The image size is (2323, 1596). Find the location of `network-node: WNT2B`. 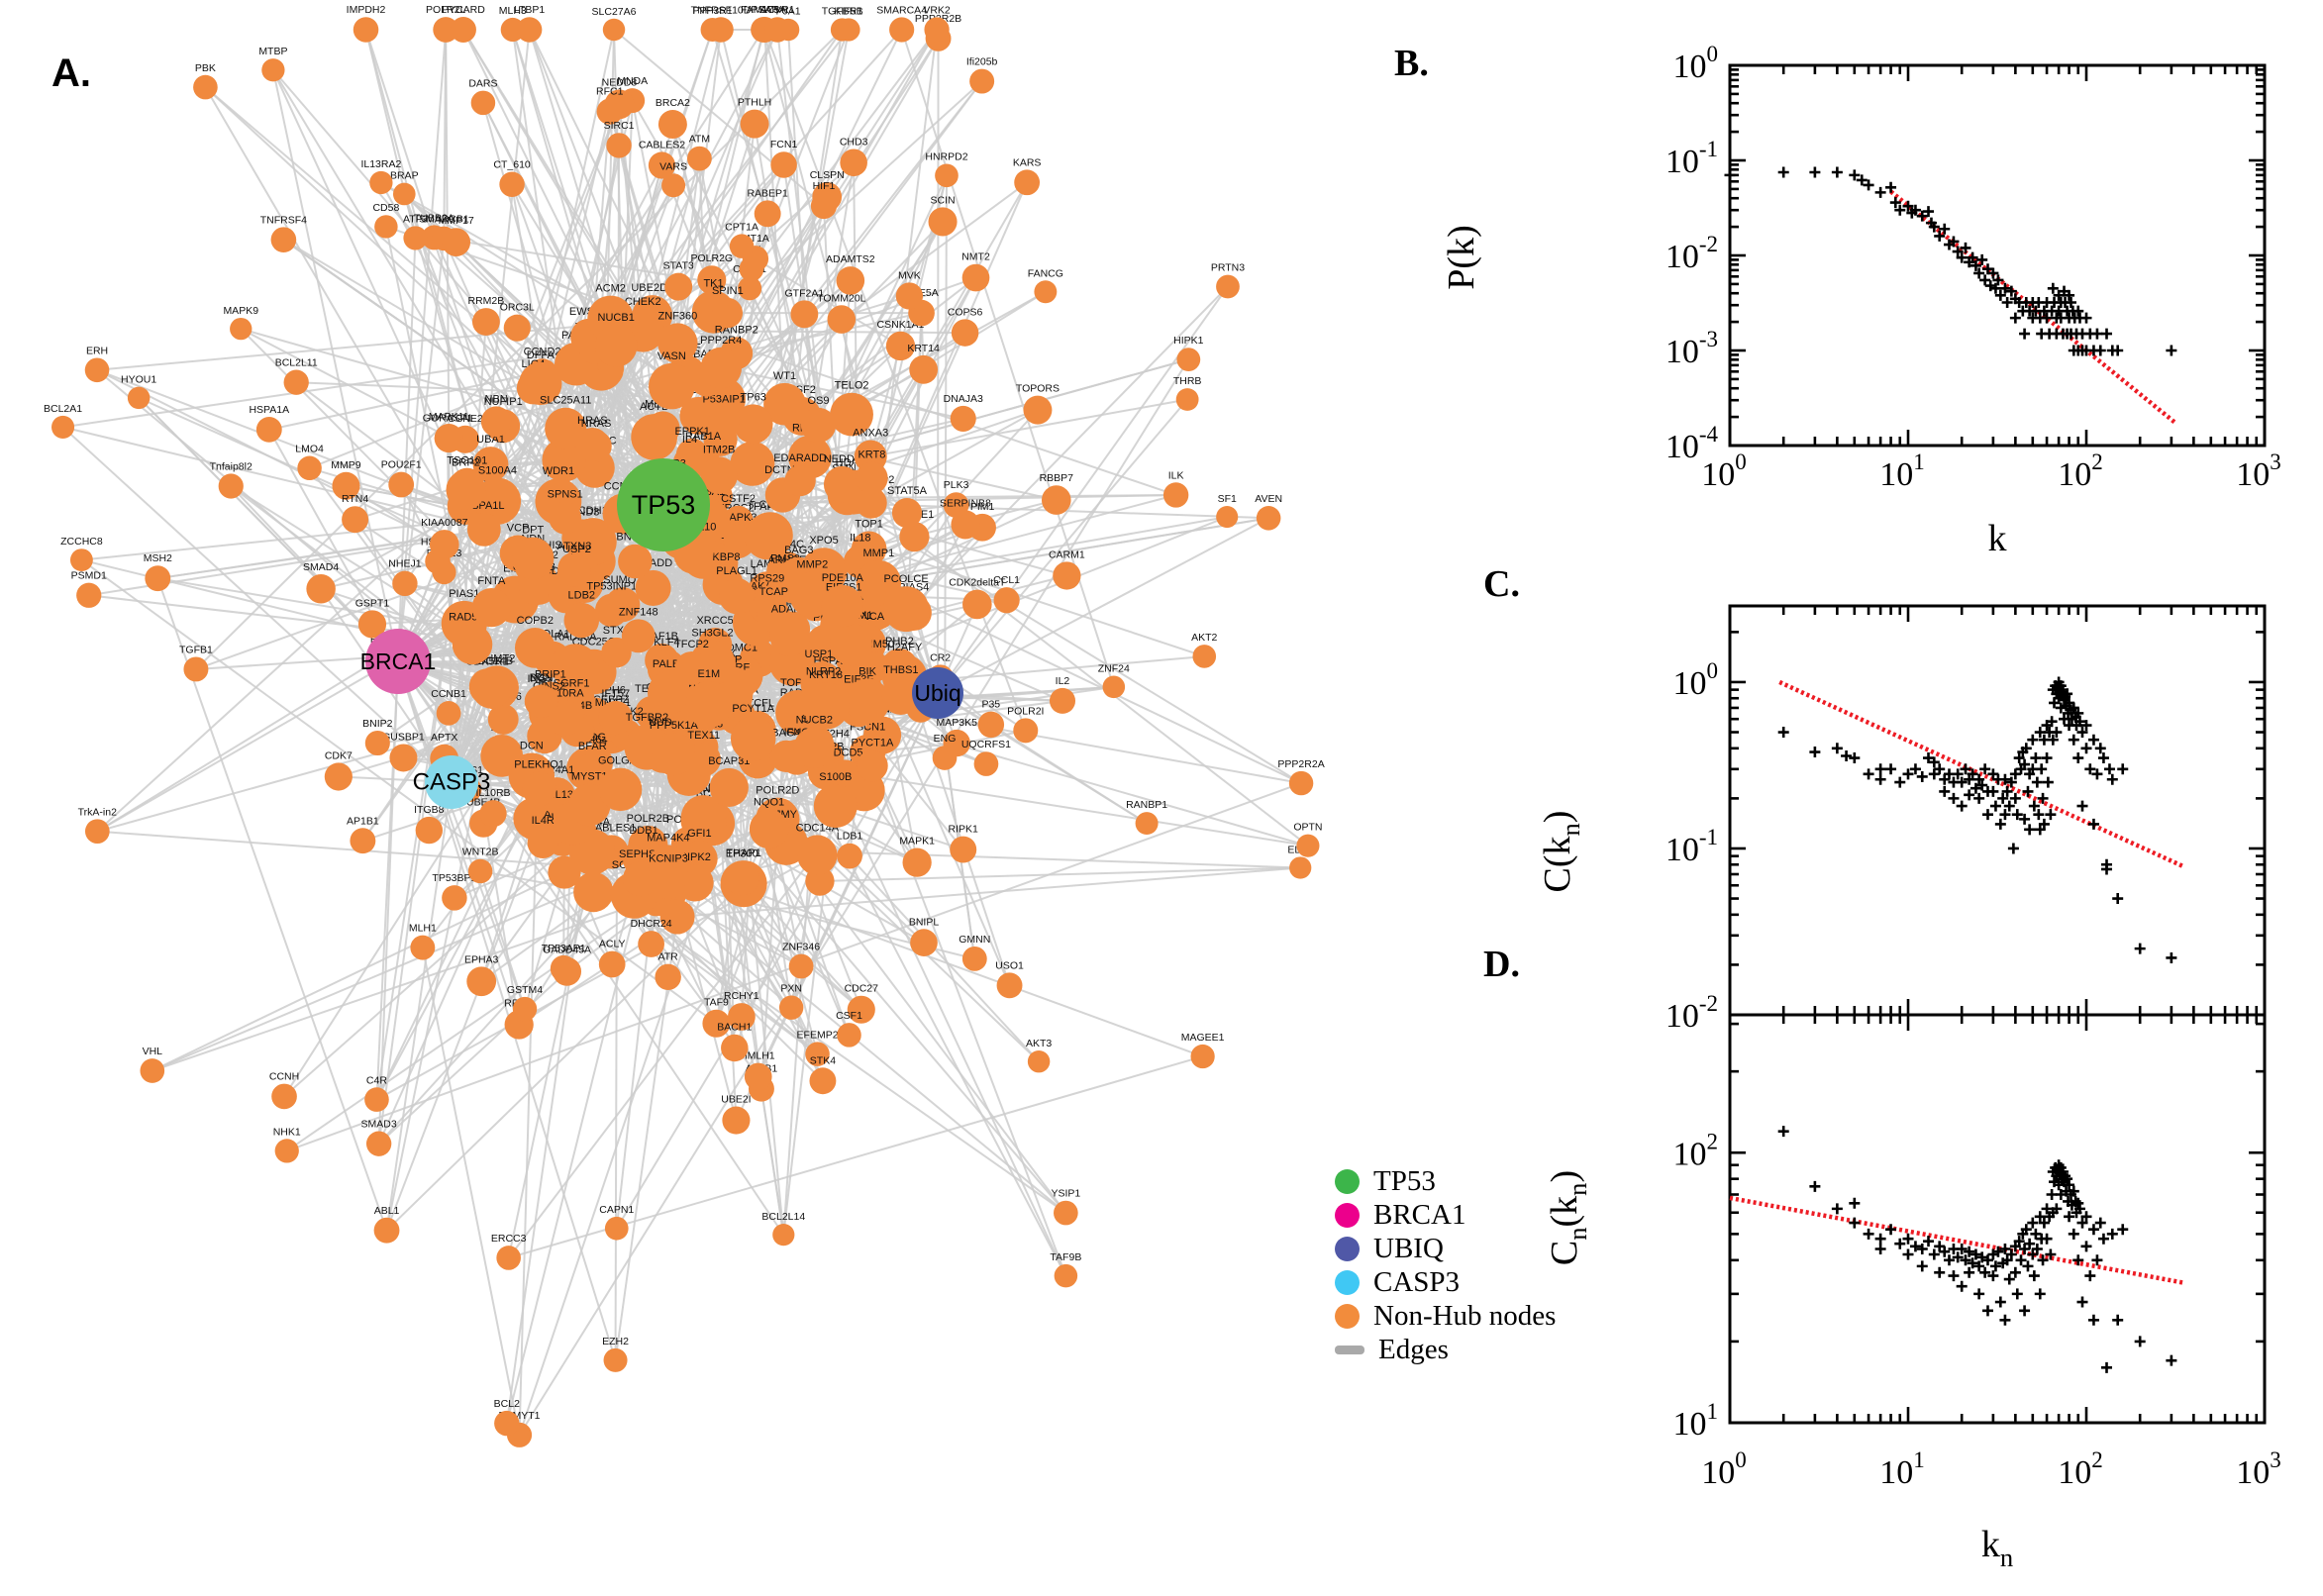

network-node: WNT2B is located at coordinates (480, 866).